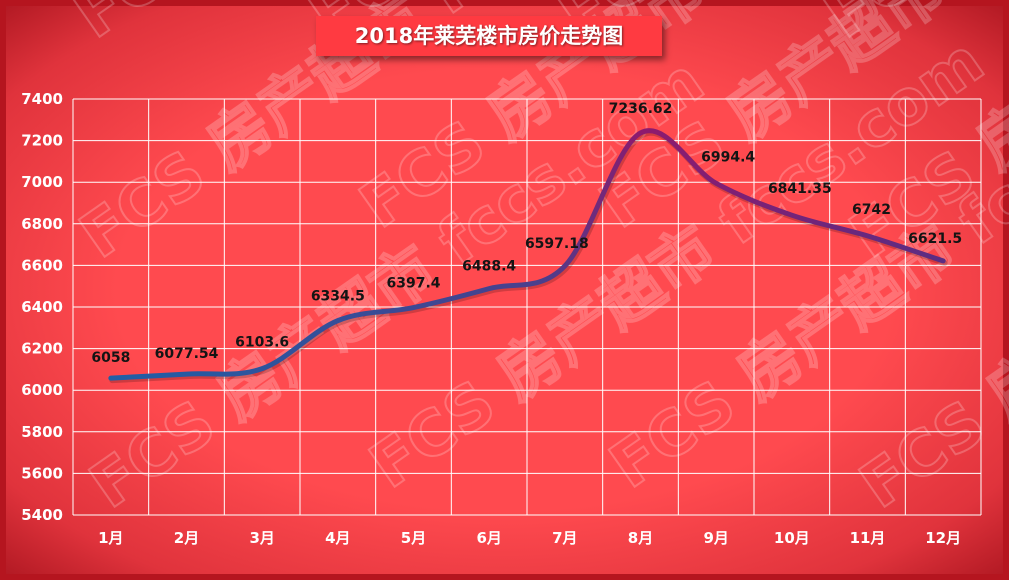  Describe the element at coordinates (529, 538) in the screenshot. I see `x-axis: 1月 2月 3月 4月 5月 6月 7月 8月 9月 10月 11月 12月` at that location.